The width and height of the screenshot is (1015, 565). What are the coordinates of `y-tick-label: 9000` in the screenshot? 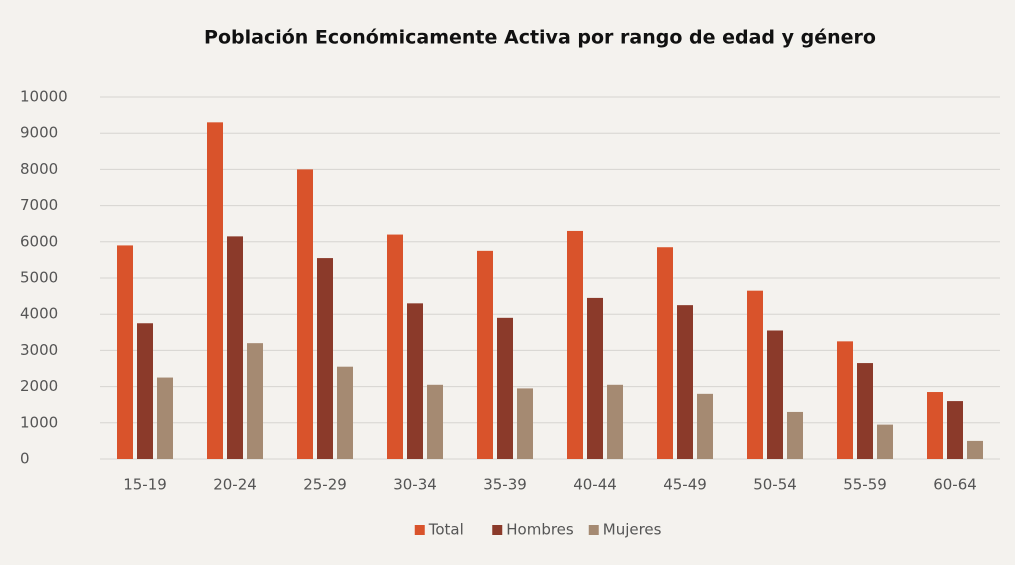 It's located at (39, 133).